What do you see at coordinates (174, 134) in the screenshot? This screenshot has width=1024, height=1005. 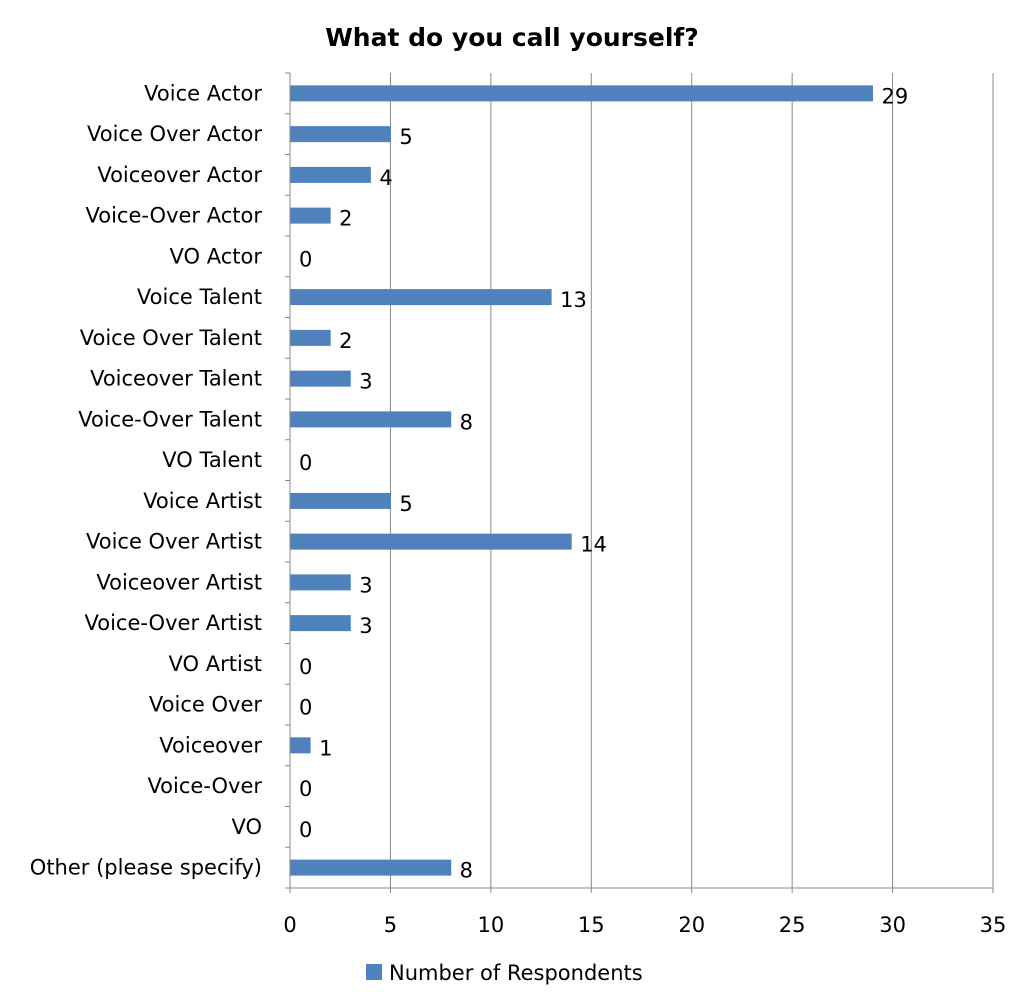 I see `category-label: Voice Over Actor` at bounding box center [174, 134].